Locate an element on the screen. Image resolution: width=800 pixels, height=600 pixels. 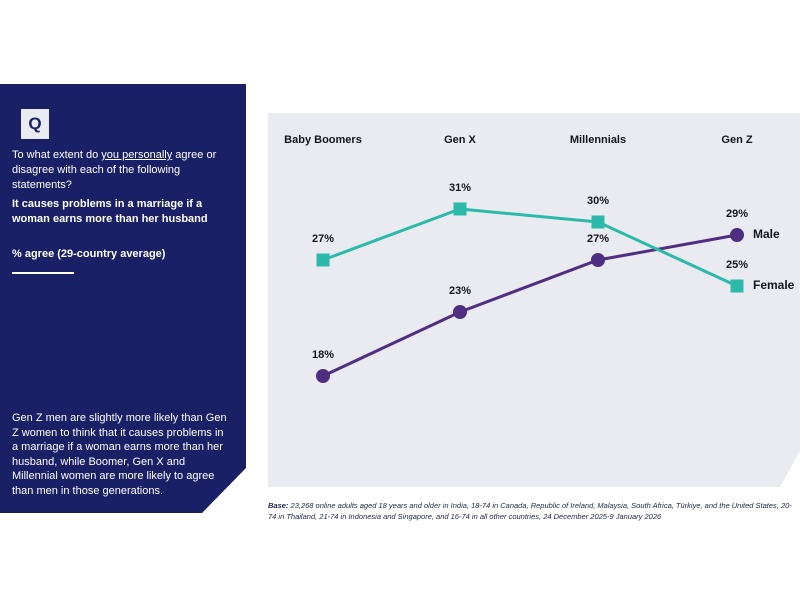
category-label: Millennials is located at coordinates (598, 140).